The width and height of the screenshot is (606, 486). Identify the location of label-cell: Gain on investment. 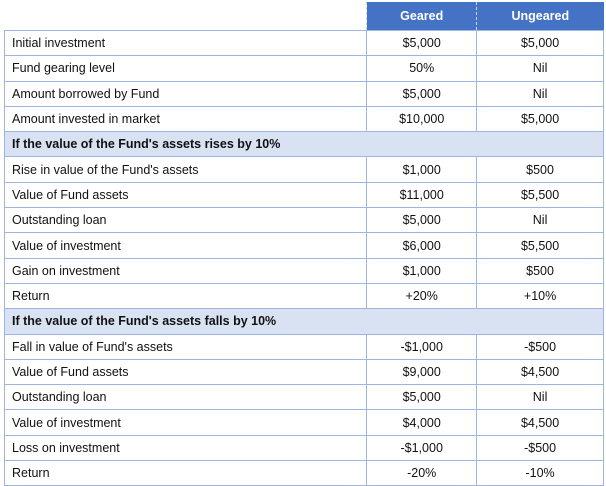
(185, 270).